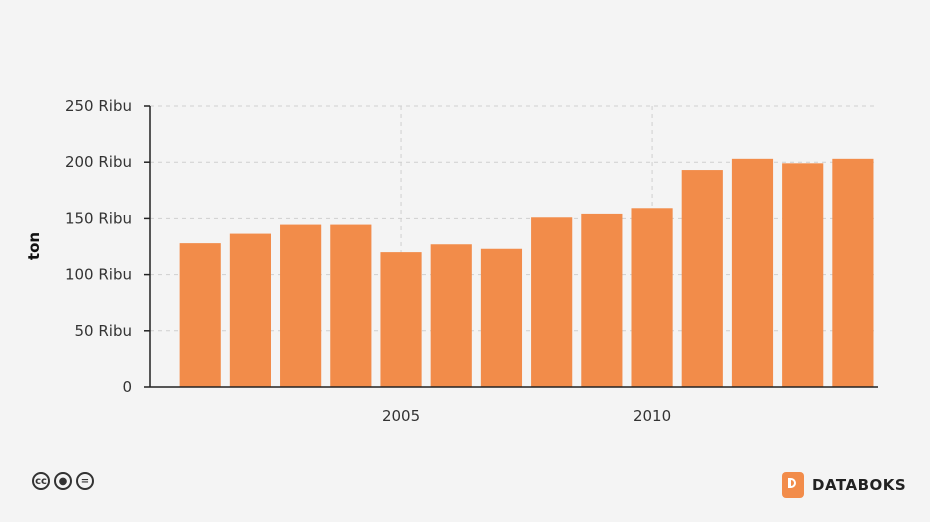 This screenshot has height=522, width=930. Describe the element at coordinates (98, 106) in the screenshot. I see `y-tick-label: 250 Ribu` at that location.